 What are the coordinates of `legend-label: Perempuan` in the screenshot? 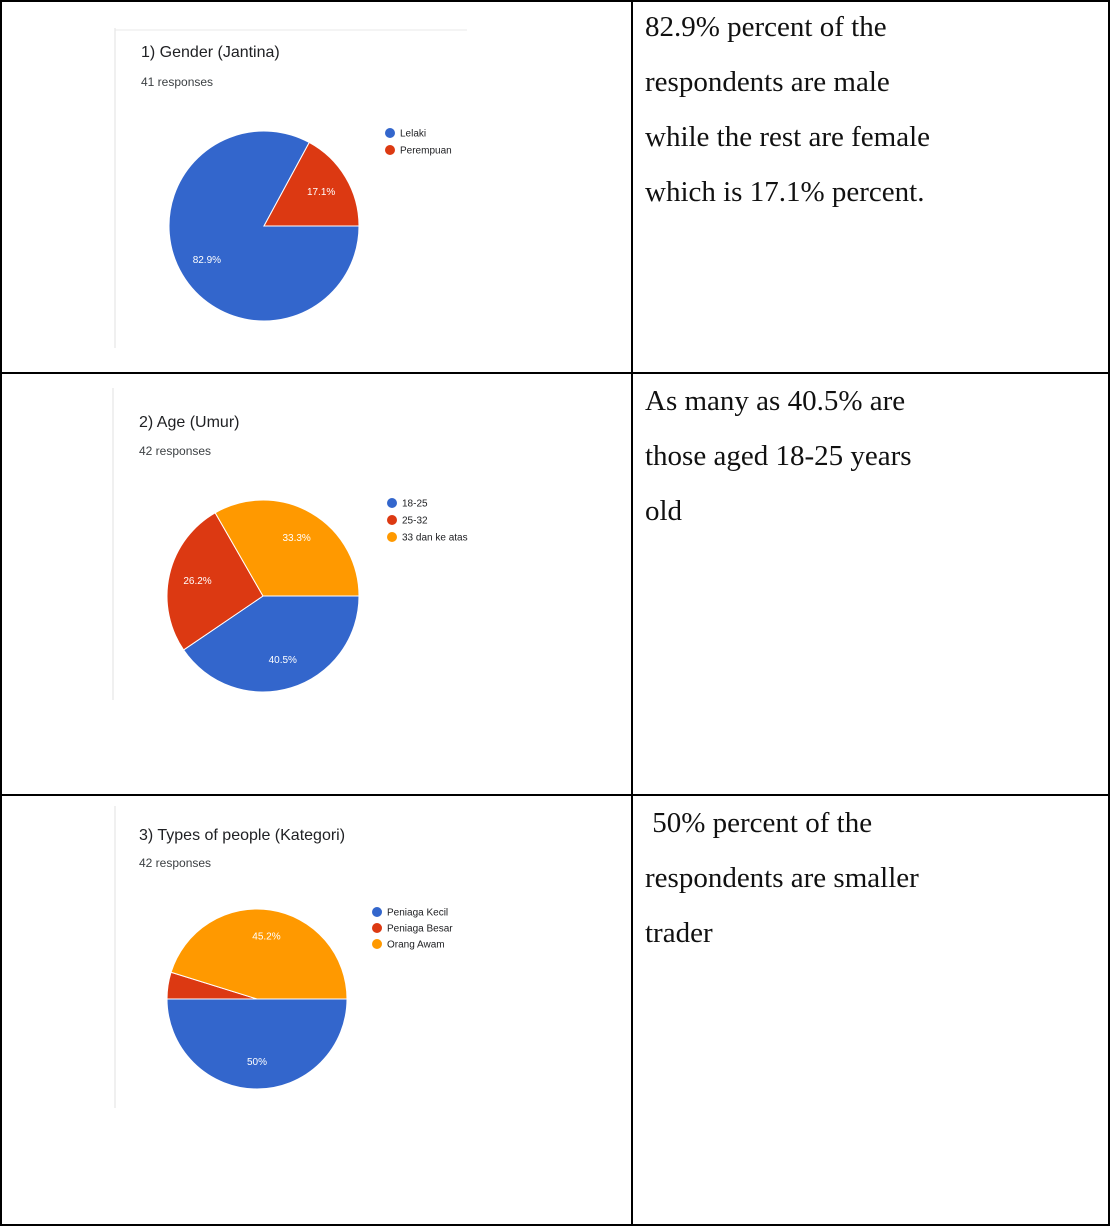 It's located at (426, 151).